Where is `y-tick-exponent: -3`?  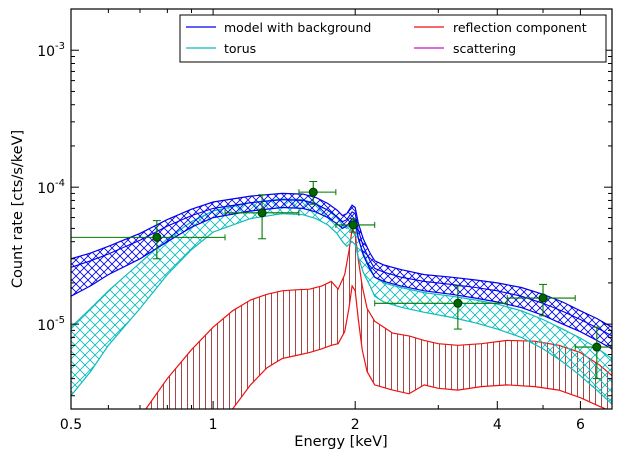 y-tick-exponent: -3 is located at coordinates (60, 46).